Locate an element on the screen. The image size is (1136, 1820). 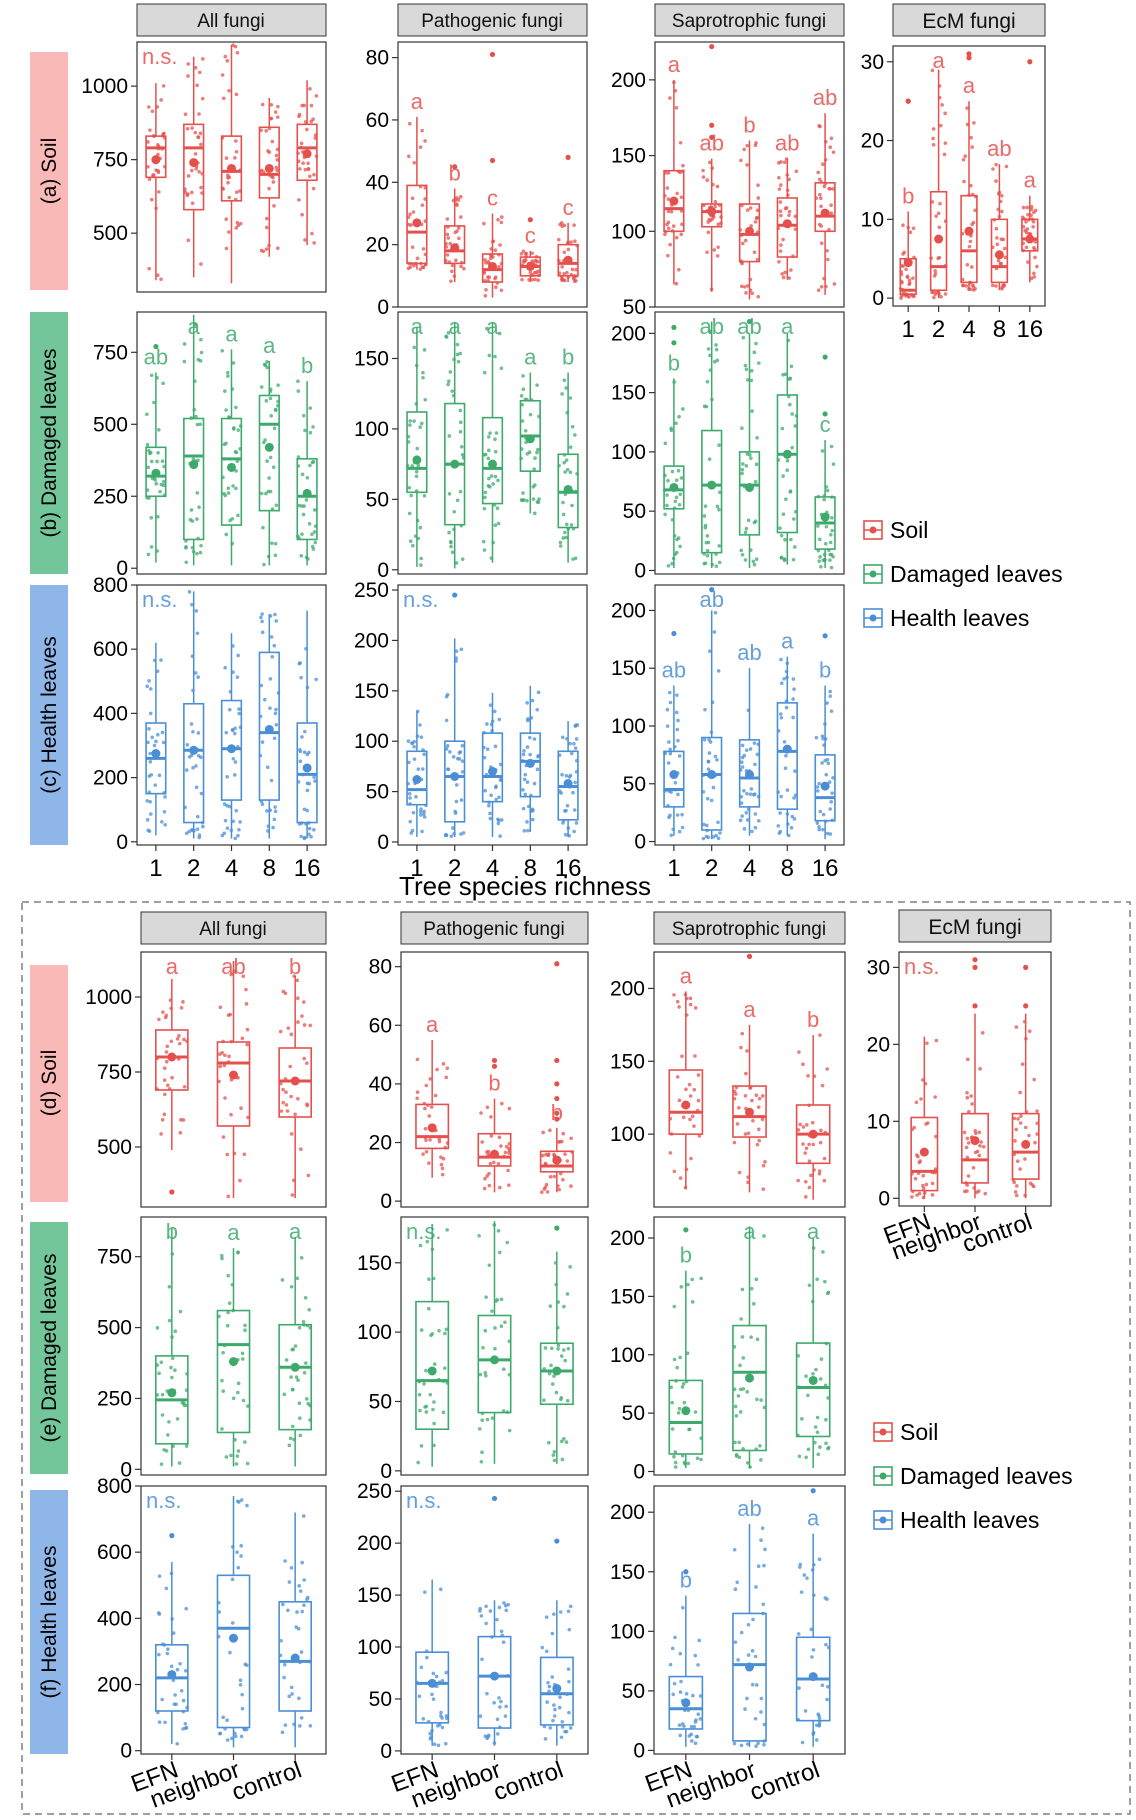
box-mean is located at coordinates (417, 460).